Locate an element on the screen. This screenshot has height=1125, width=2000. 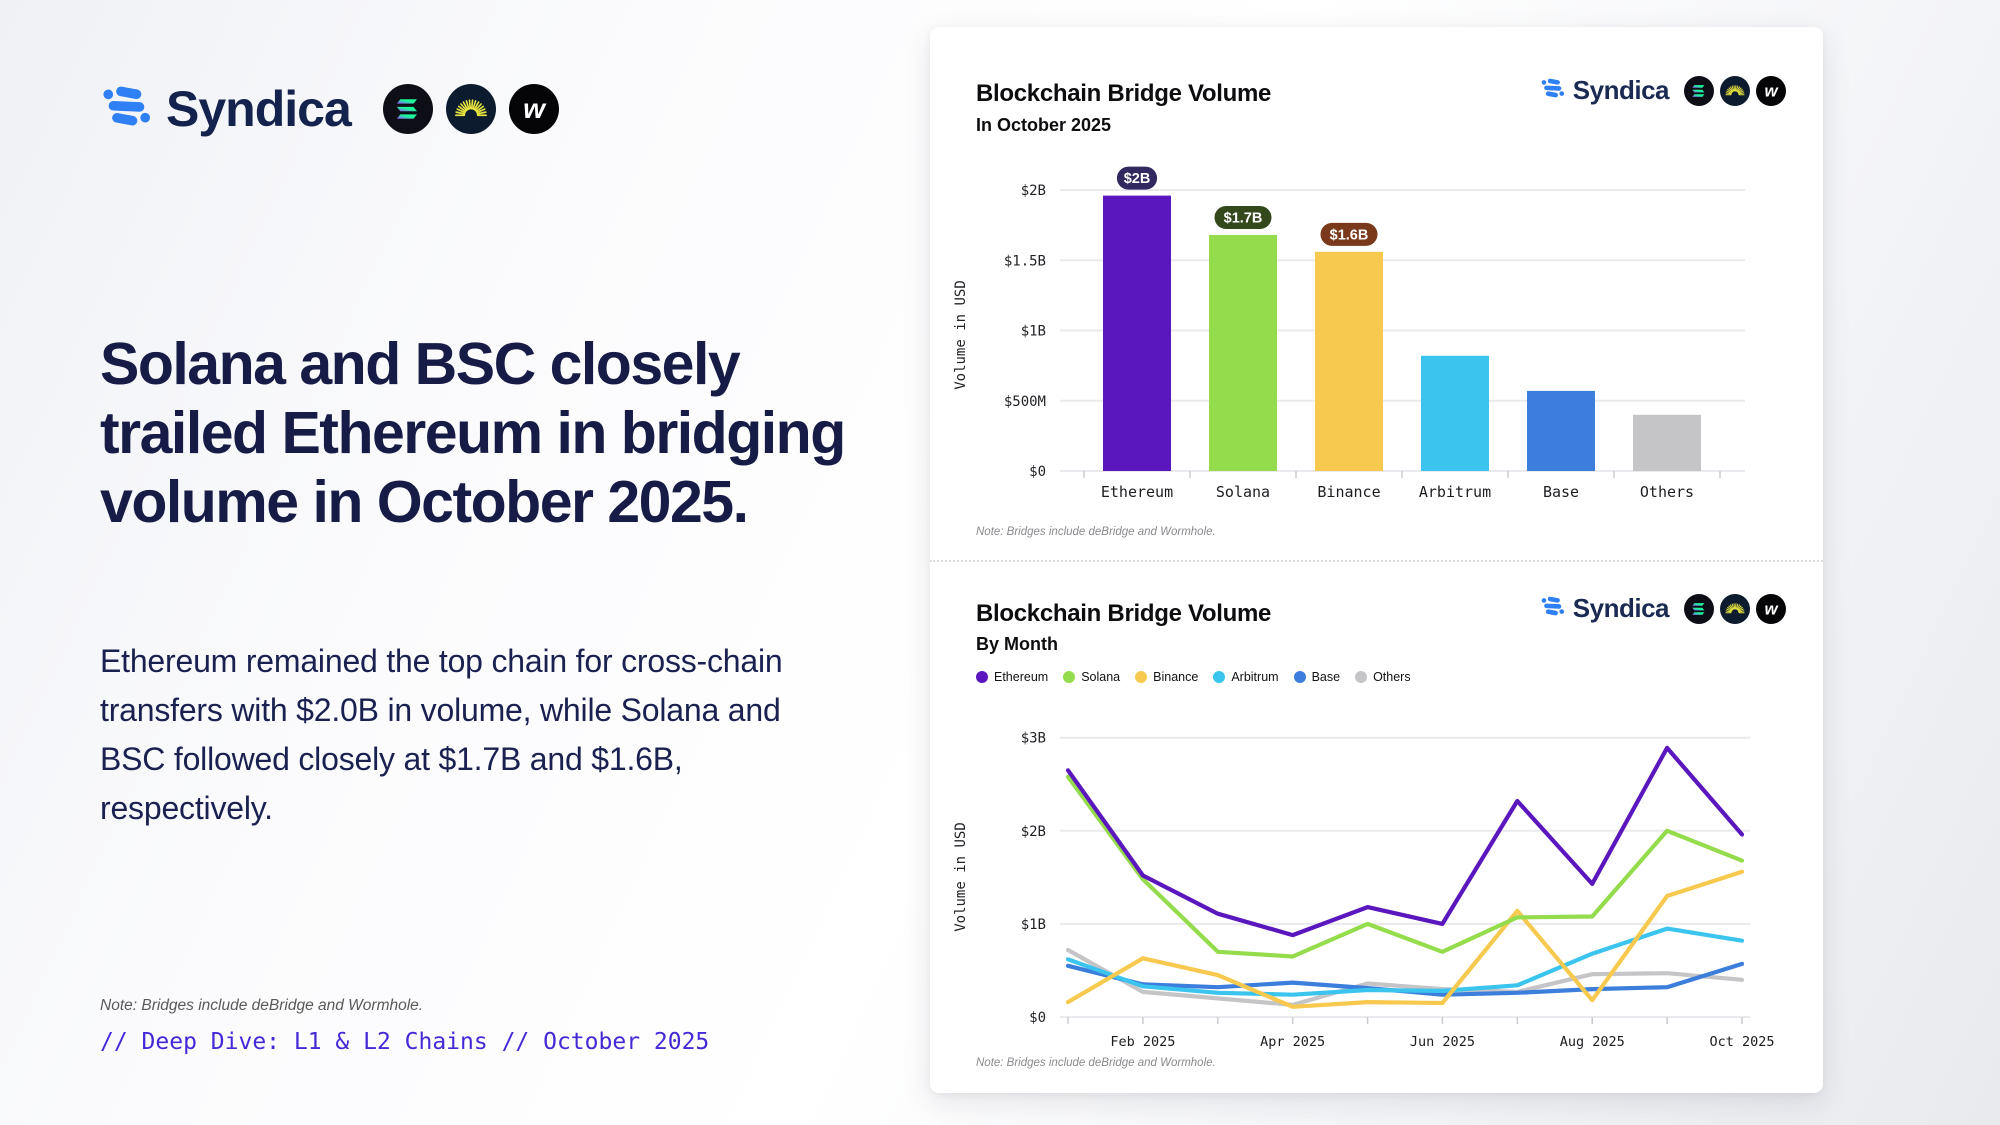
svg-text: $1.7B is located at coordinates (1243, 218).